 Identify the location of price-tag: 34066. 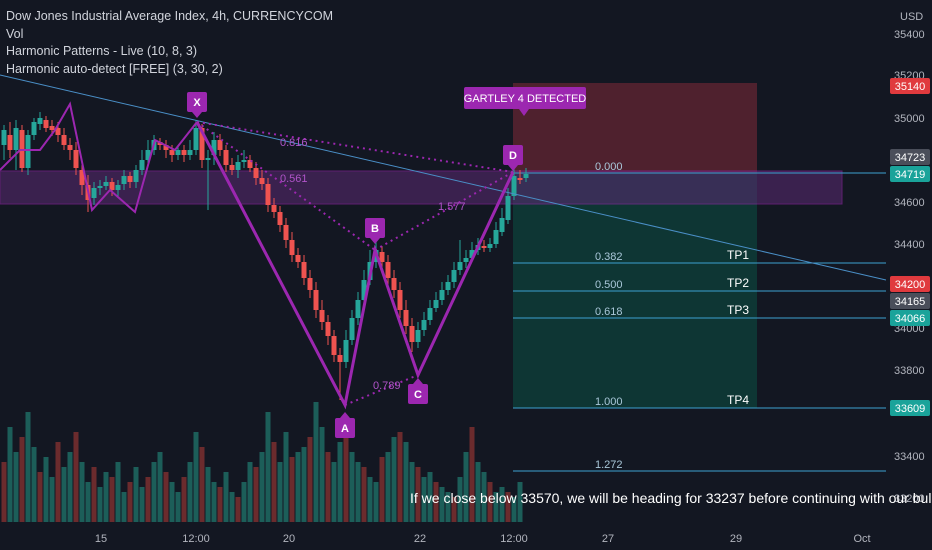
(910, 318).